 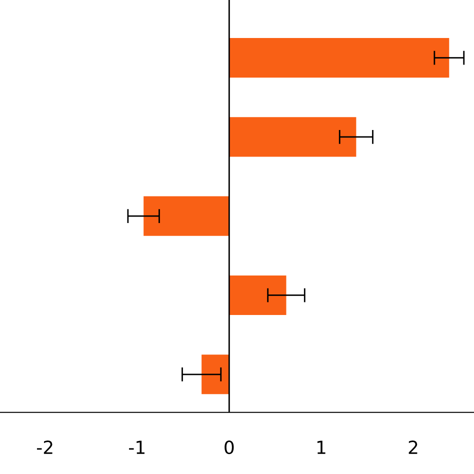 I want to click on x-tick-label: -2, so click(x=44, y=447).